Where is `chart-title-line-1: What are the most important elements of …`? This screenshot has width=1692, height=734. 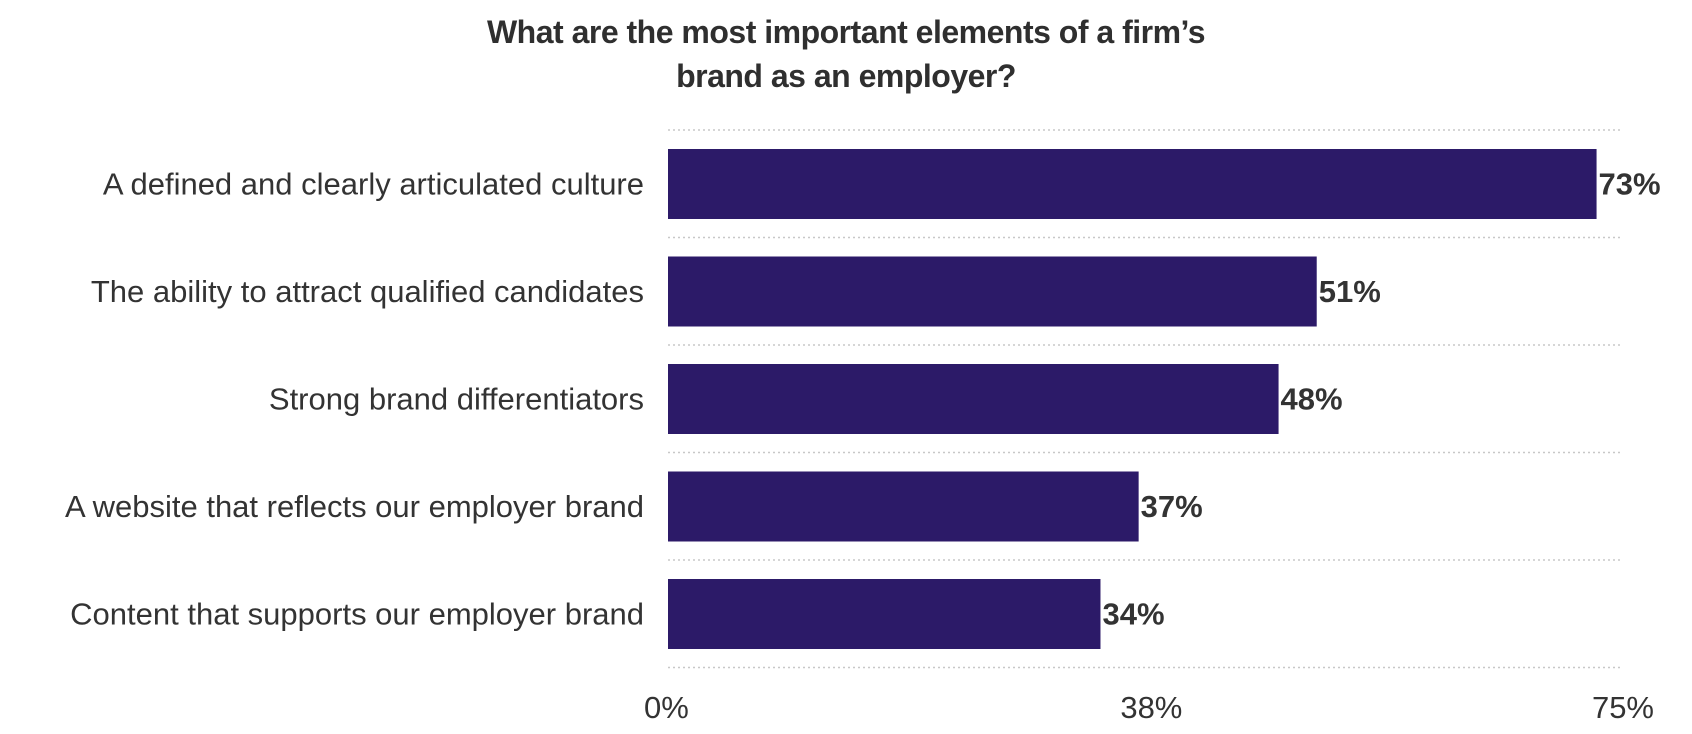 chart-title-line-1: What are the most important elements of … is located at coordinates (846, 32).